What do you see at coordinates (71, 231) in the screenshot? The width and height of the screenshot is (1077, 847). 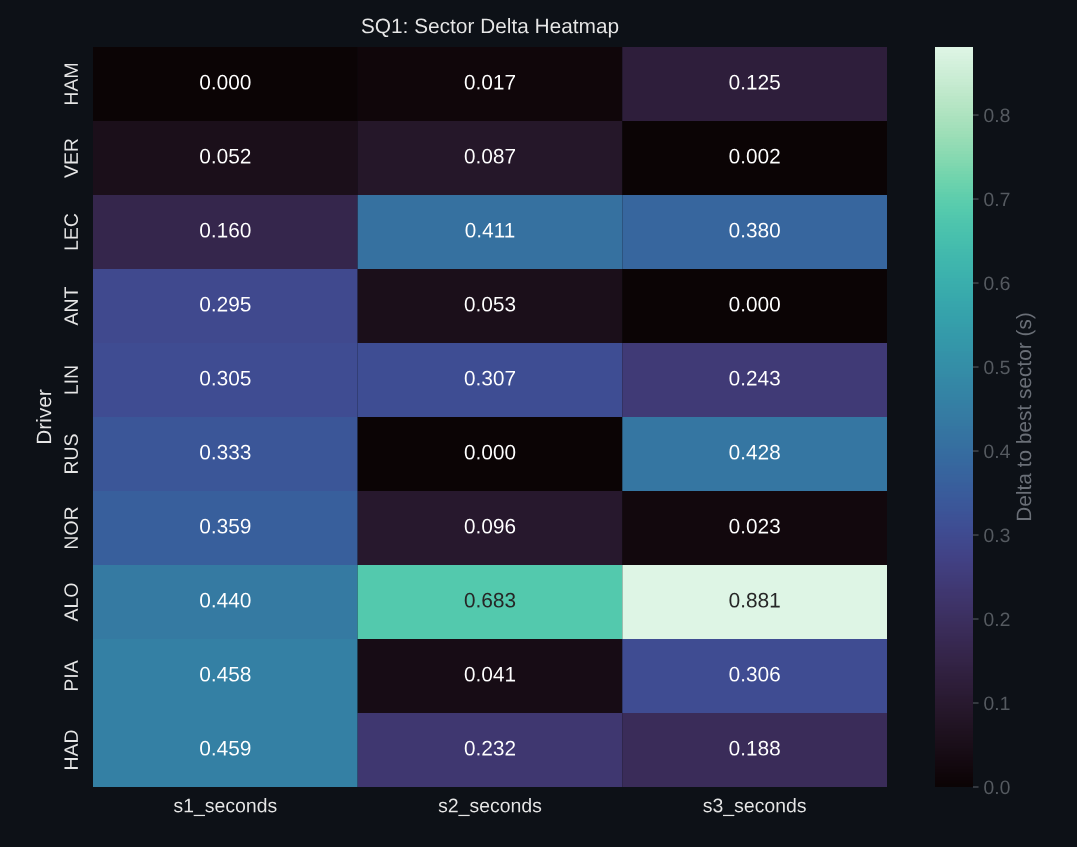 I see `y-tick-label: LEC` at bounding box center [71, 231].